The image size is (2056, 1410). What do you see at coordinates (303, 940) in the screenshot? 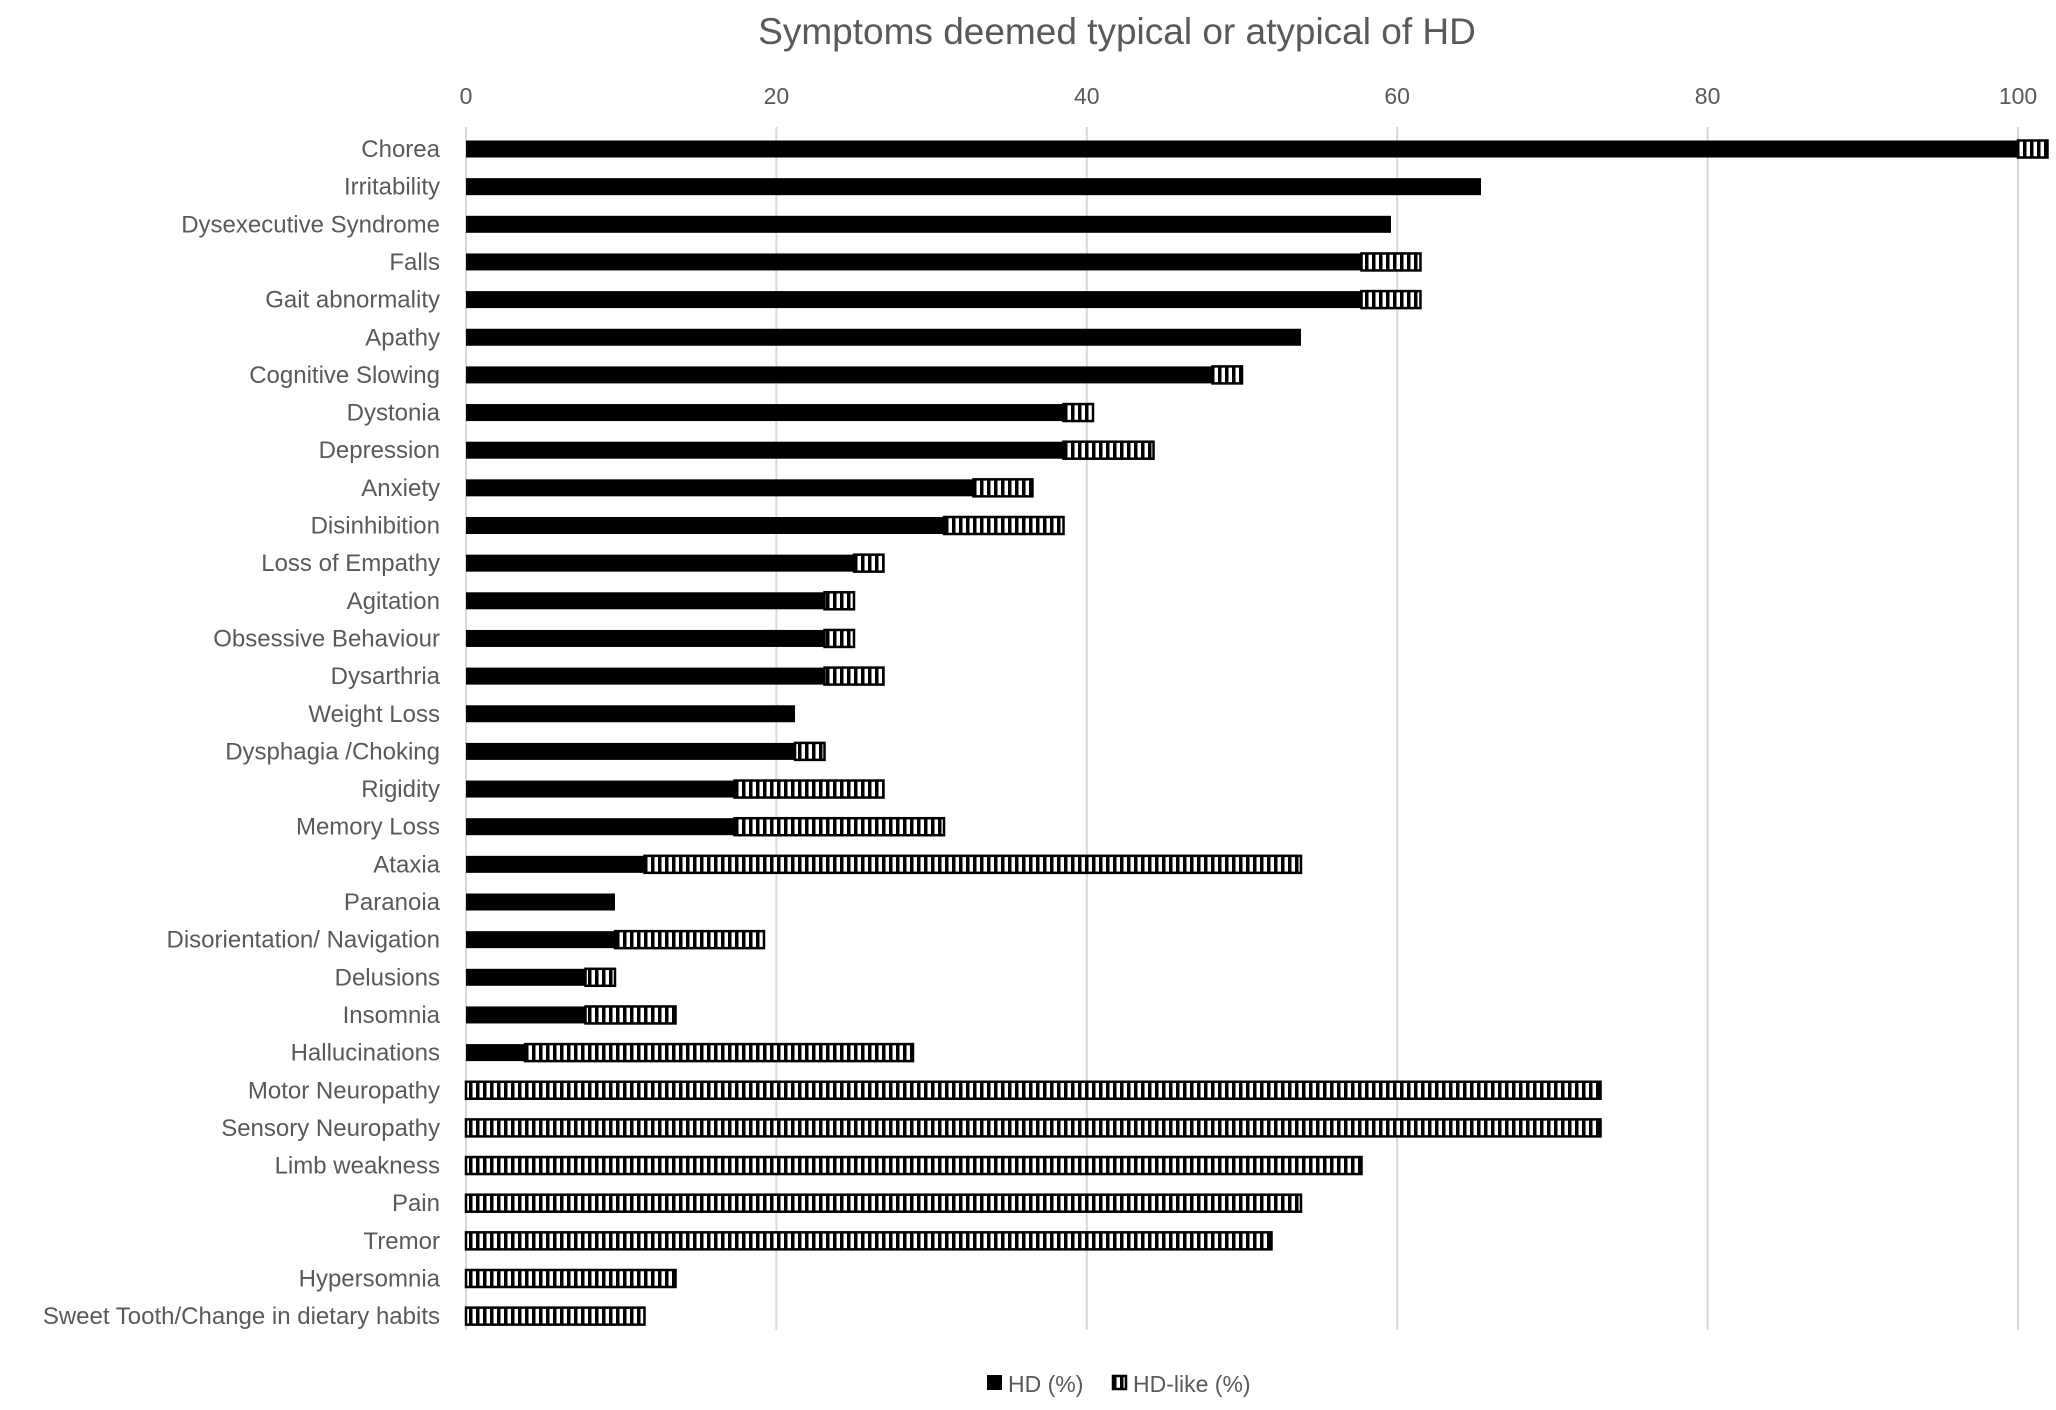
I see `category-label: Disorientation/ Navigation` at bounding box center [303, 940].